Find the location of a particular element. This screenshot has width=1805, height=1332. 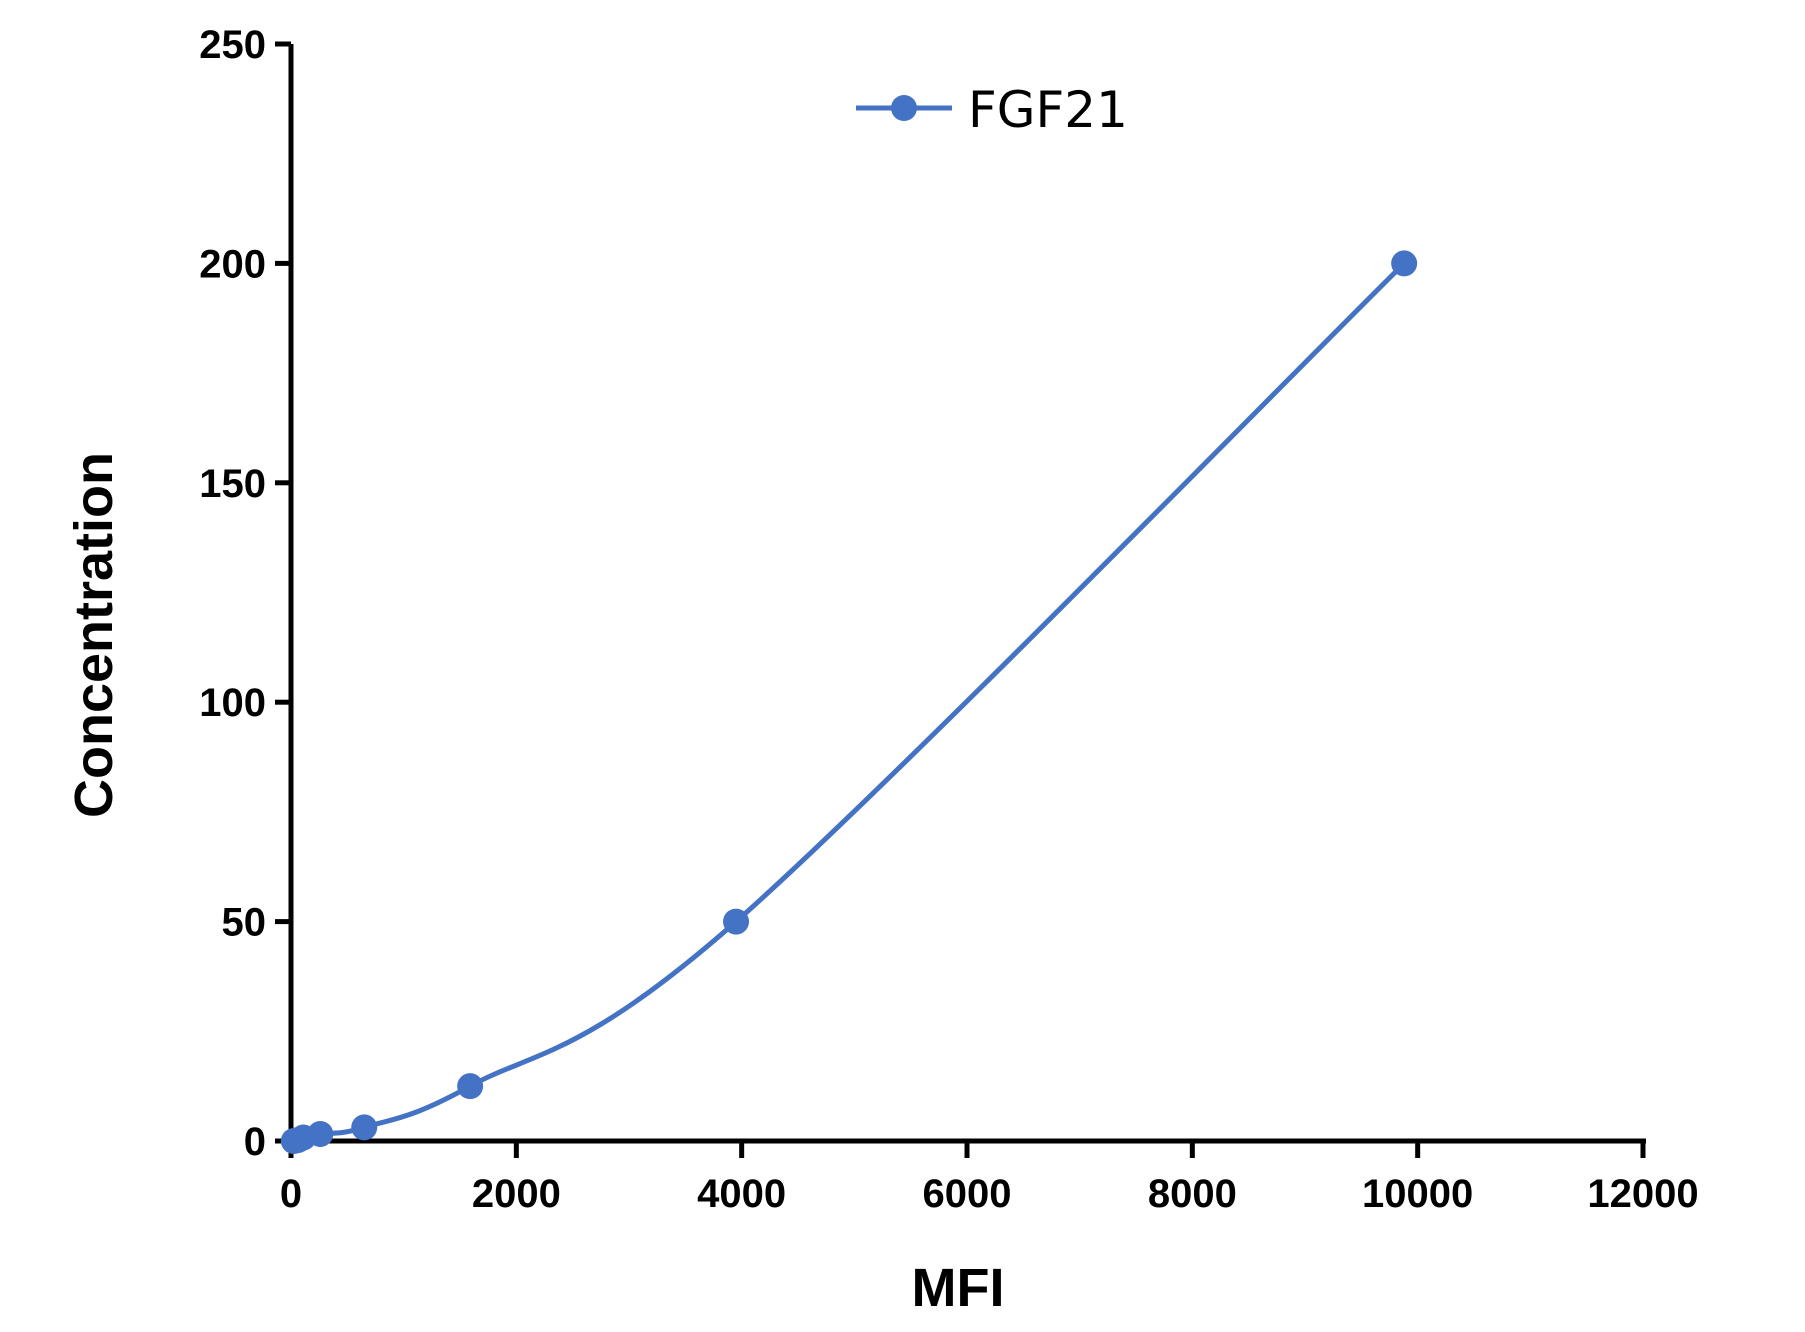

x-axis-title: MFI is located at coordinates (958, 1288).